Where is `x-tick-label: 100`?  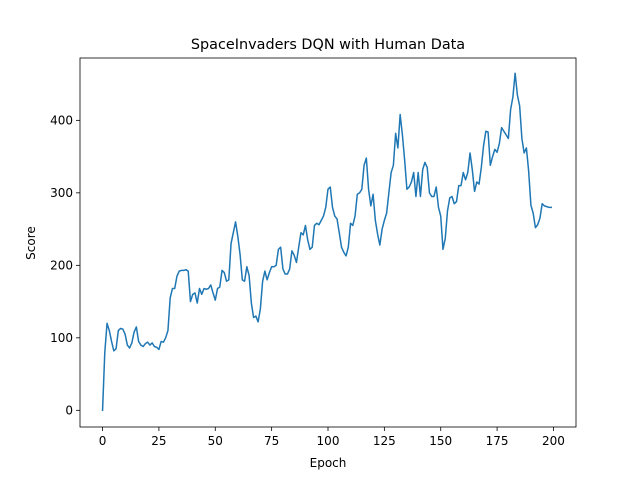
x-tick-label: 100 is located at coordinates (328, 441).